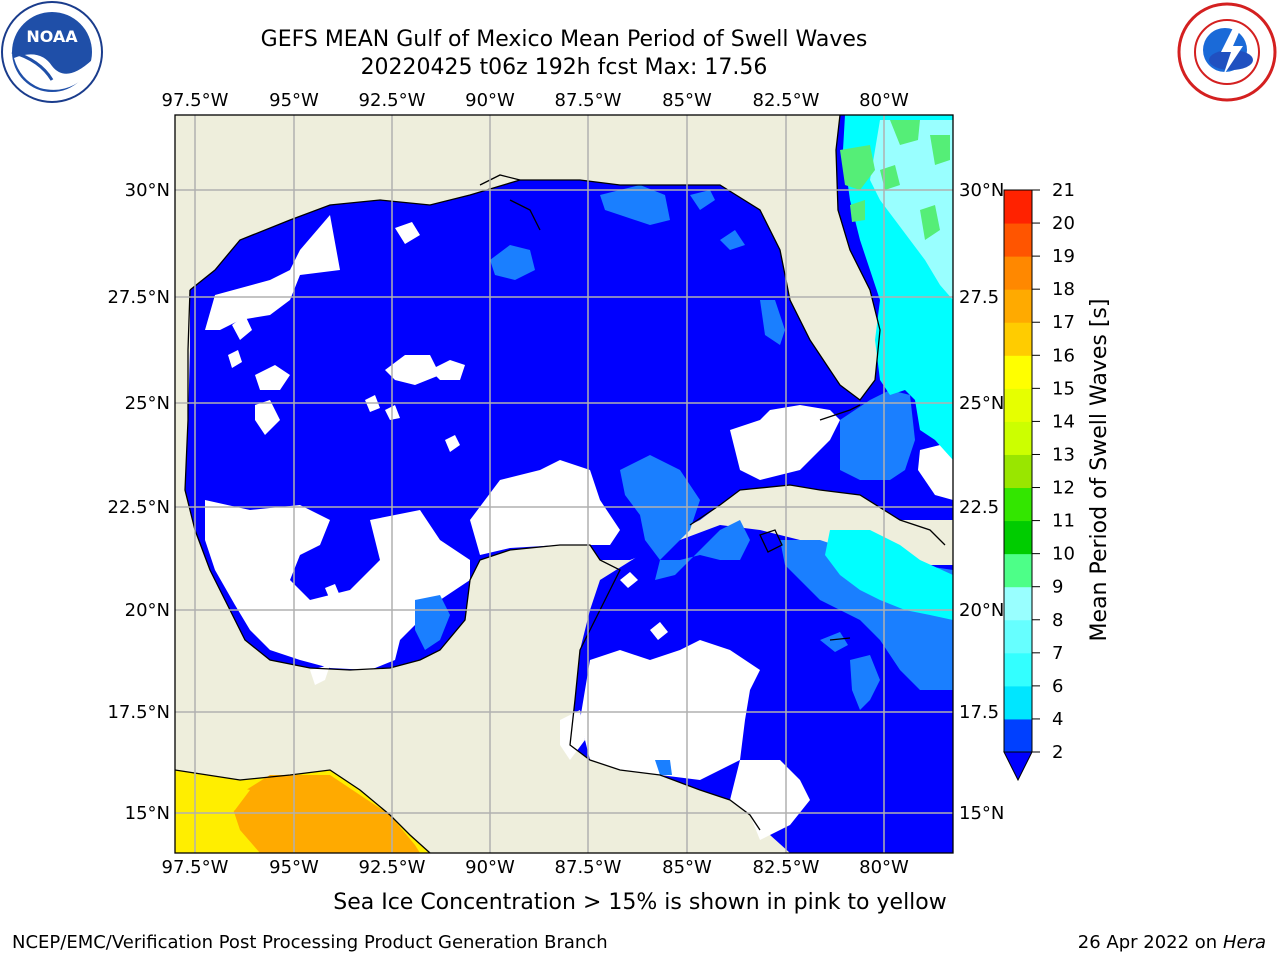 Image resolution: width=1280 pixels, height=960 pixels. I want to click on colorbar-extend-arrow, so click(1018, 766).